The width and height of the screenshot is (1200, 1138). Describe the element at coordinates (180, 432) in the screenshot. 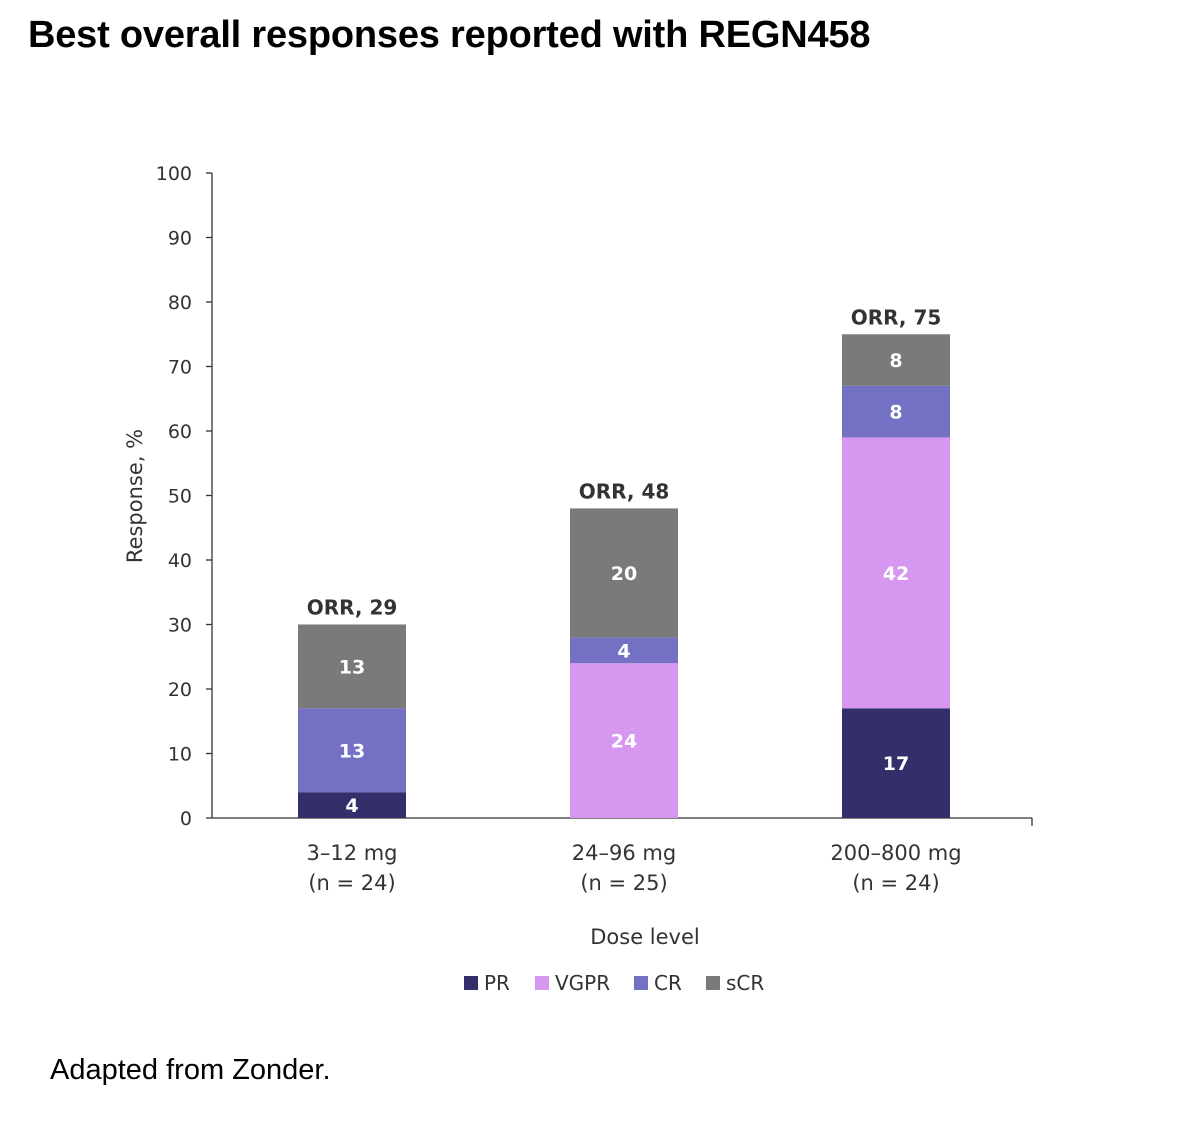

I see `y-tick-label: 60` at that location.